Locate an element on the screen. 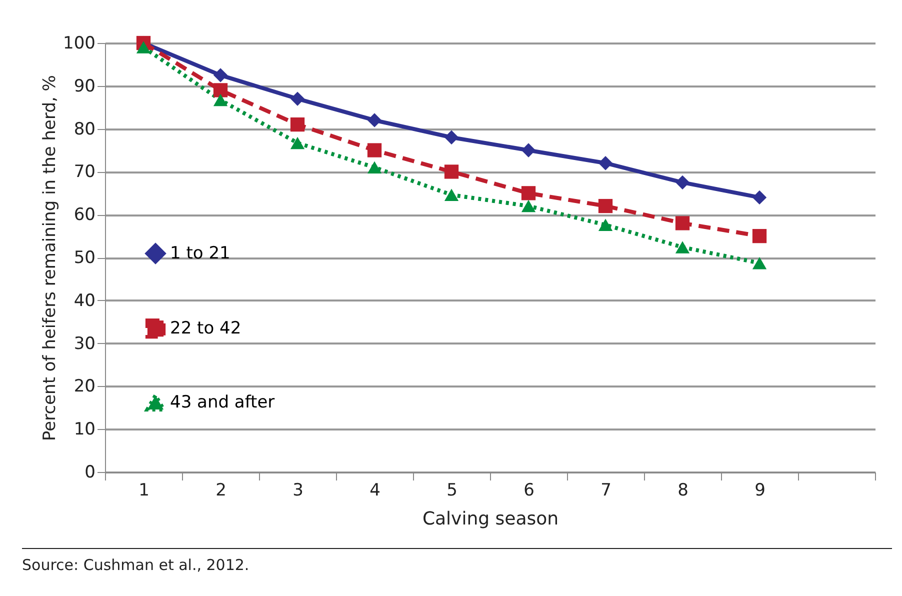 The width and height of the screenshot is (902, 596). legend-label: 22 to 42 is located at coordinates (206, 328).